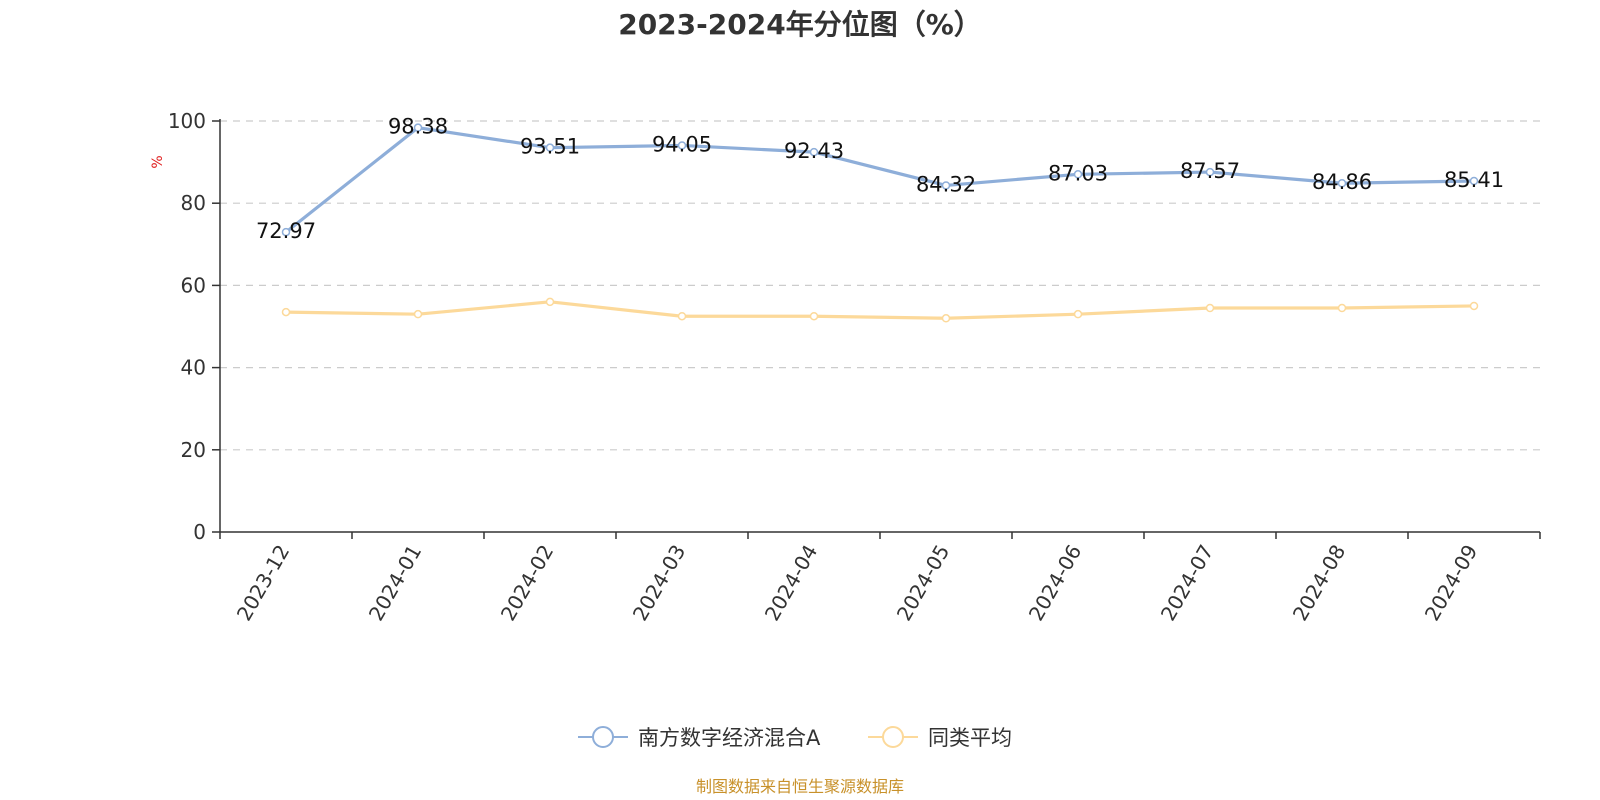 This screenshot has width=1600, height=800. Describe the element at coordinates (193, 450) in the screenshot. I see `y-tick-label: 20` at that location.